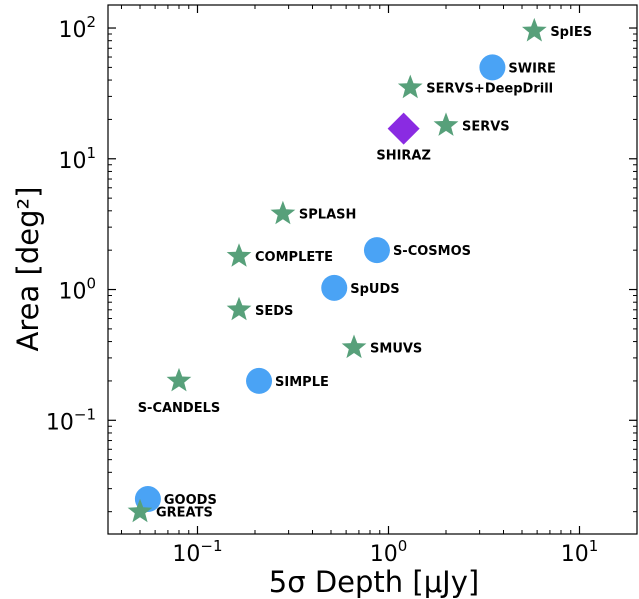 The image size is (639, 599). I want to click on y-tick-label: 10⁰, so click(77, 290).